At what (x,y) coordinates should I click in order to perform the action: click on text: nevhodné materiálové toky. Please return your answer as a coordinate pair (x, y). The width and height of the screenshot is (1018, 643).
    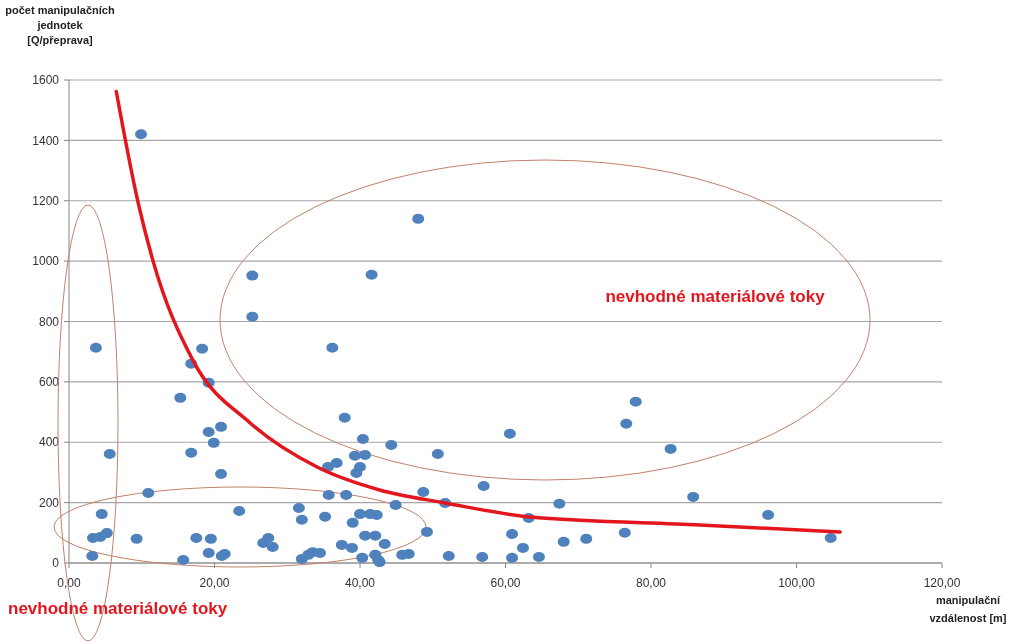
    Looking at the image, I should click on (118, 608).